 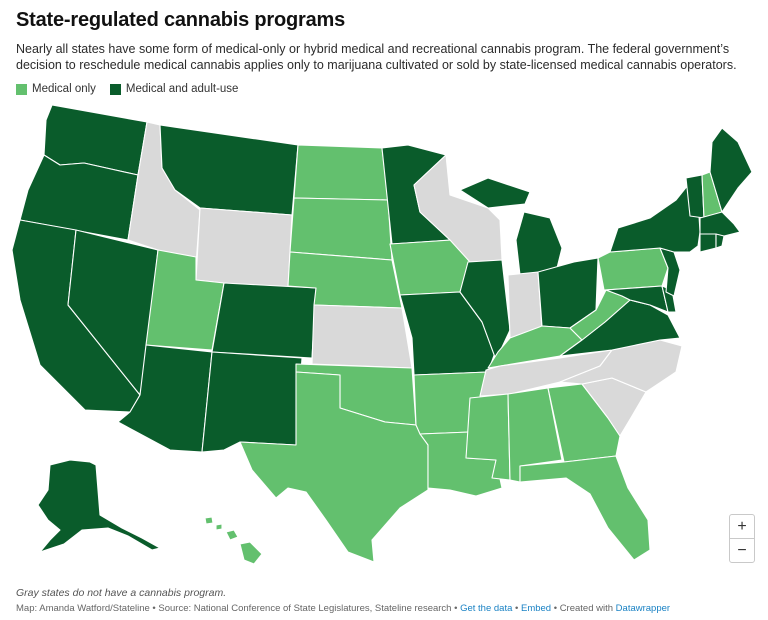 What do you see at coordinates (621, 366) in the screenshot?
I see `state-north-carolina` at bounding box center [621, 366].